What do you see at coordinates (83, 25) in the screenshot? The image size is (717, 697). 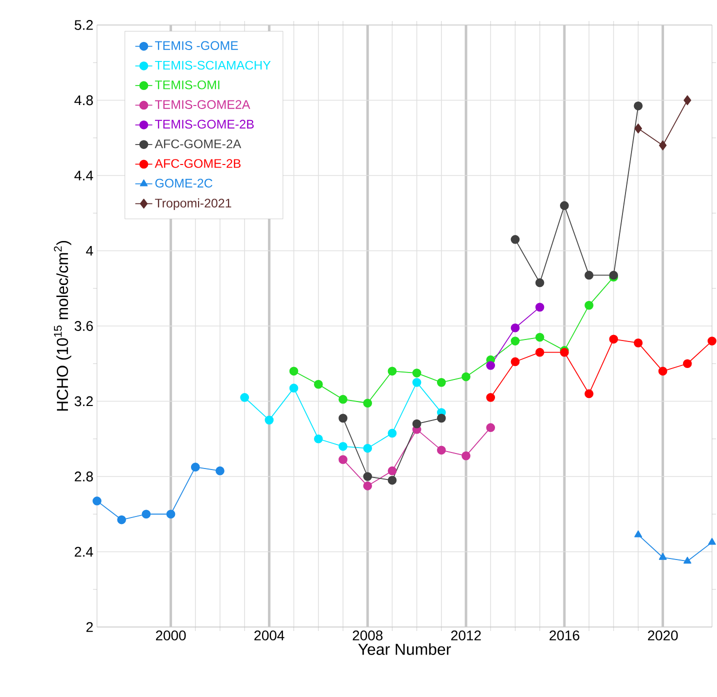 I see `y-tick-label: 5.2` at bounding box center [83, 25].